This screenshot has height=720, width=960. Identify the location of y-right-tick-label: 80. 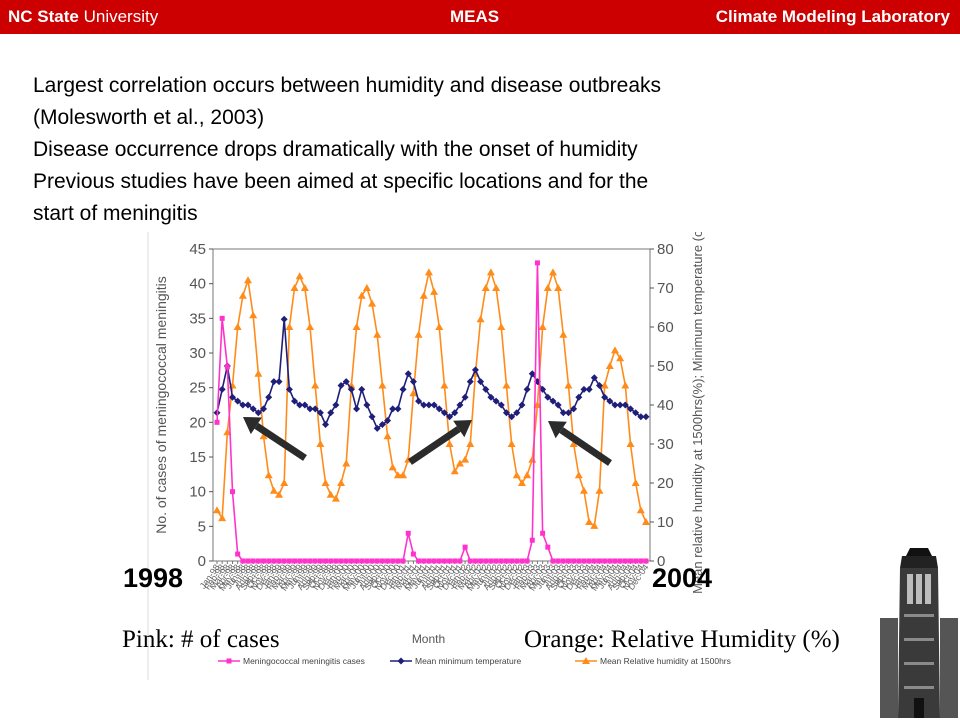
(665, 249).